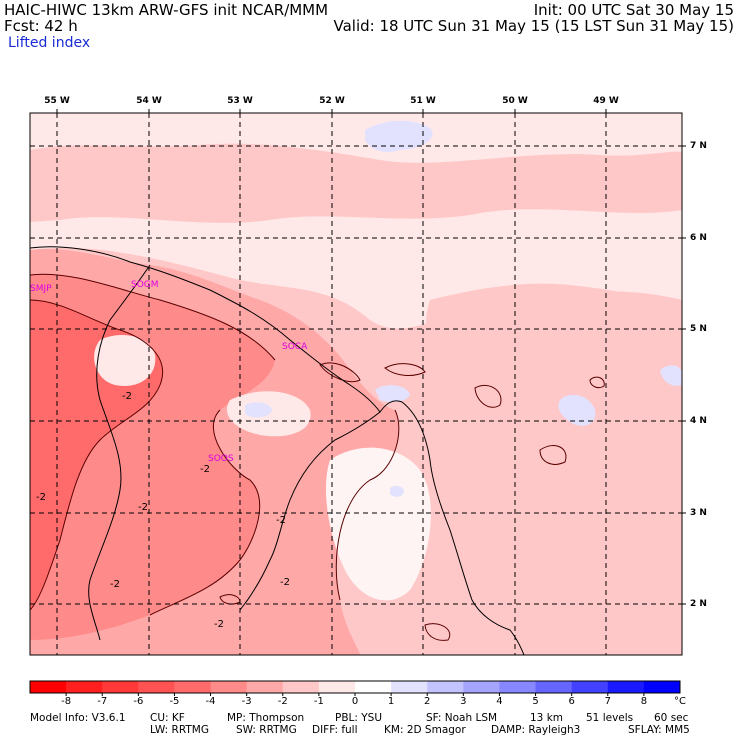 The width and height of the screenshot is (740, 740). What do you see at coordinates (698, 329) in the screenshot?
I see `lat-label: 5 N` at bounding box center [698, 329].